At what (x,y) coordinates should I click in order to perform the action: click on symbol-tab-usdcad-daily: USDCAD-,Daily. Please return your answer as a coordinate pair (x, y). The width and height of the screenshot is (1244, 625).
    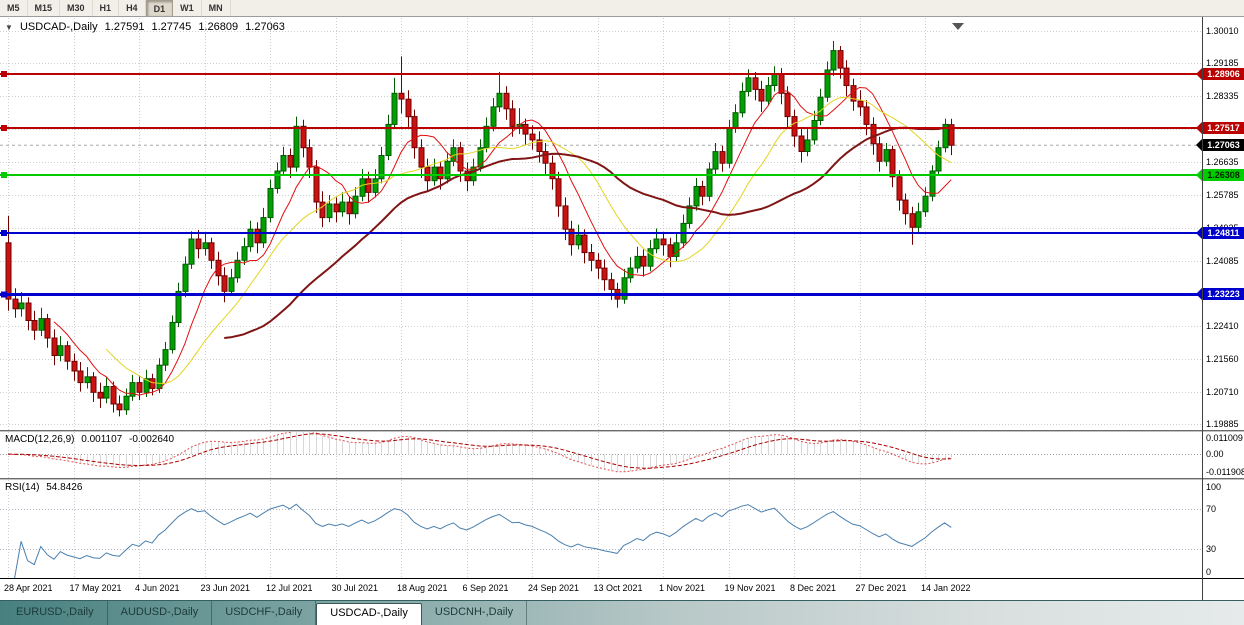
    Looking at the image, I should click on (369, 614).